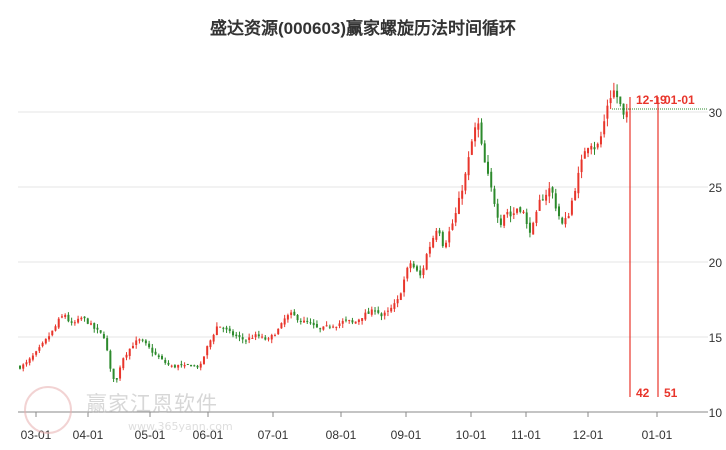 This screenshot has width=726, height=450. I want to click on y-tick-label: 25, so click(716, 188).